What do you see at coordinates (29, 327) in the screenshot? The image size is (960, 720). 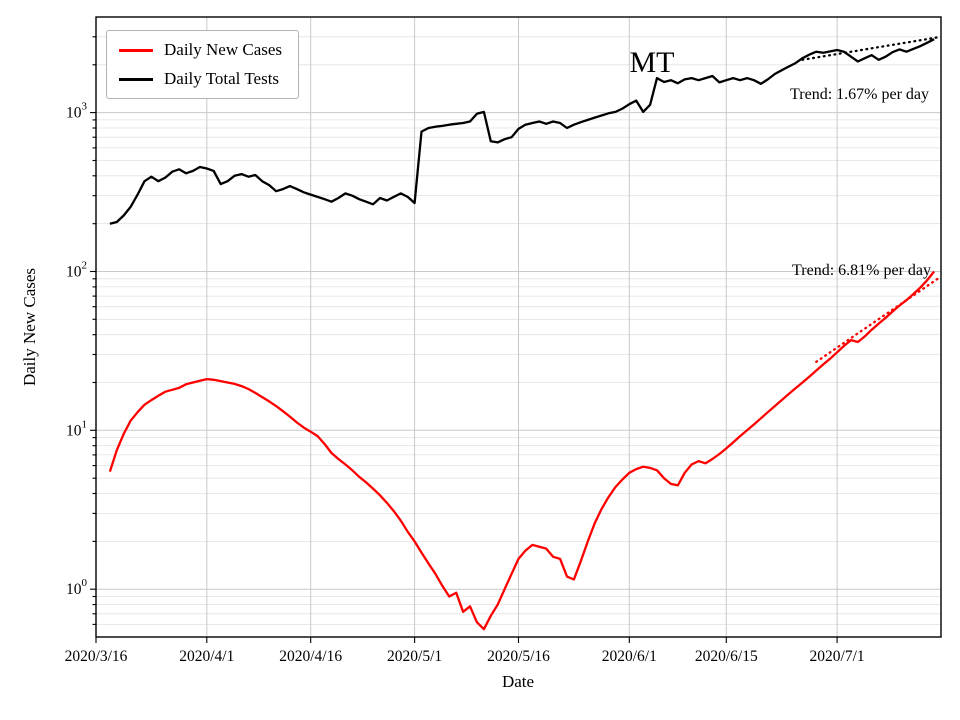 I see `y-axis-label: Daily New Cases` at bounding box center [29, 327].